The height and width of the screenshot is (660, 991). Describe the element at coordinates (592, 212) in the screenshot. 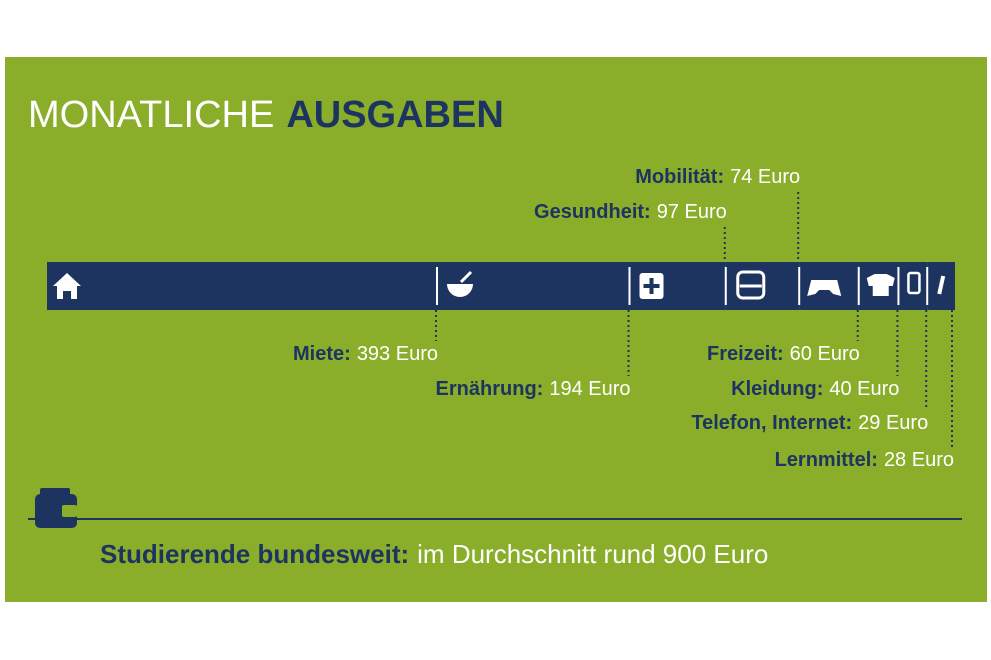

I see `category-name: Gesundheit:` at that location.